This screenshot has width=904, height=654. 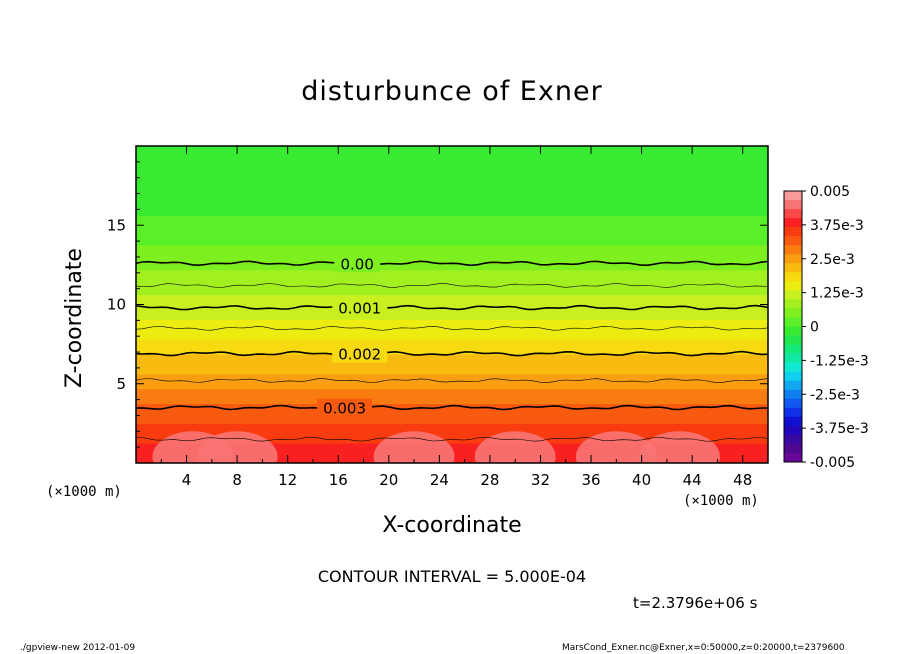 I want to click on colorbar-tick-label: 3.75e-3, so click(x=837, y=226).